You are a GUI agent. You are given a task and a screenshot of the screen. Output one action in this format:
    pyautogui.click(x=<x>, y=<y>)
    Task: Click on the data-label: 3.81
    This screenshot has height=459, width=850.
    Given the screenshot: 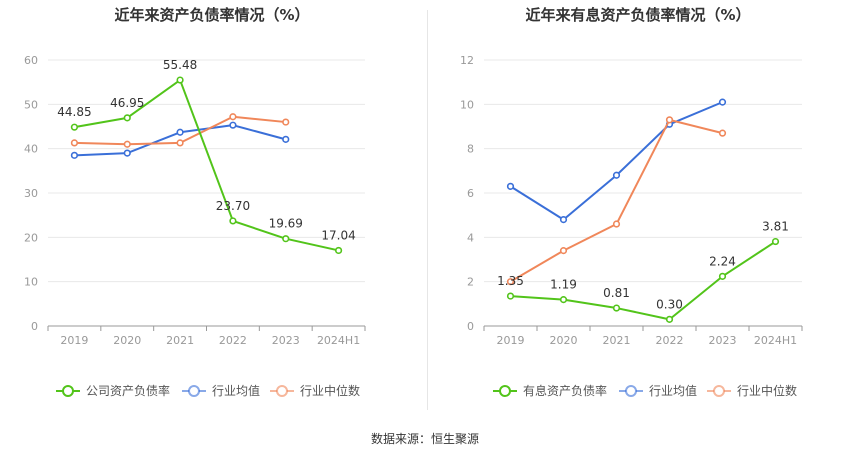 What is the action you would take?
    pyautogui.click(x=775, y=227)
    